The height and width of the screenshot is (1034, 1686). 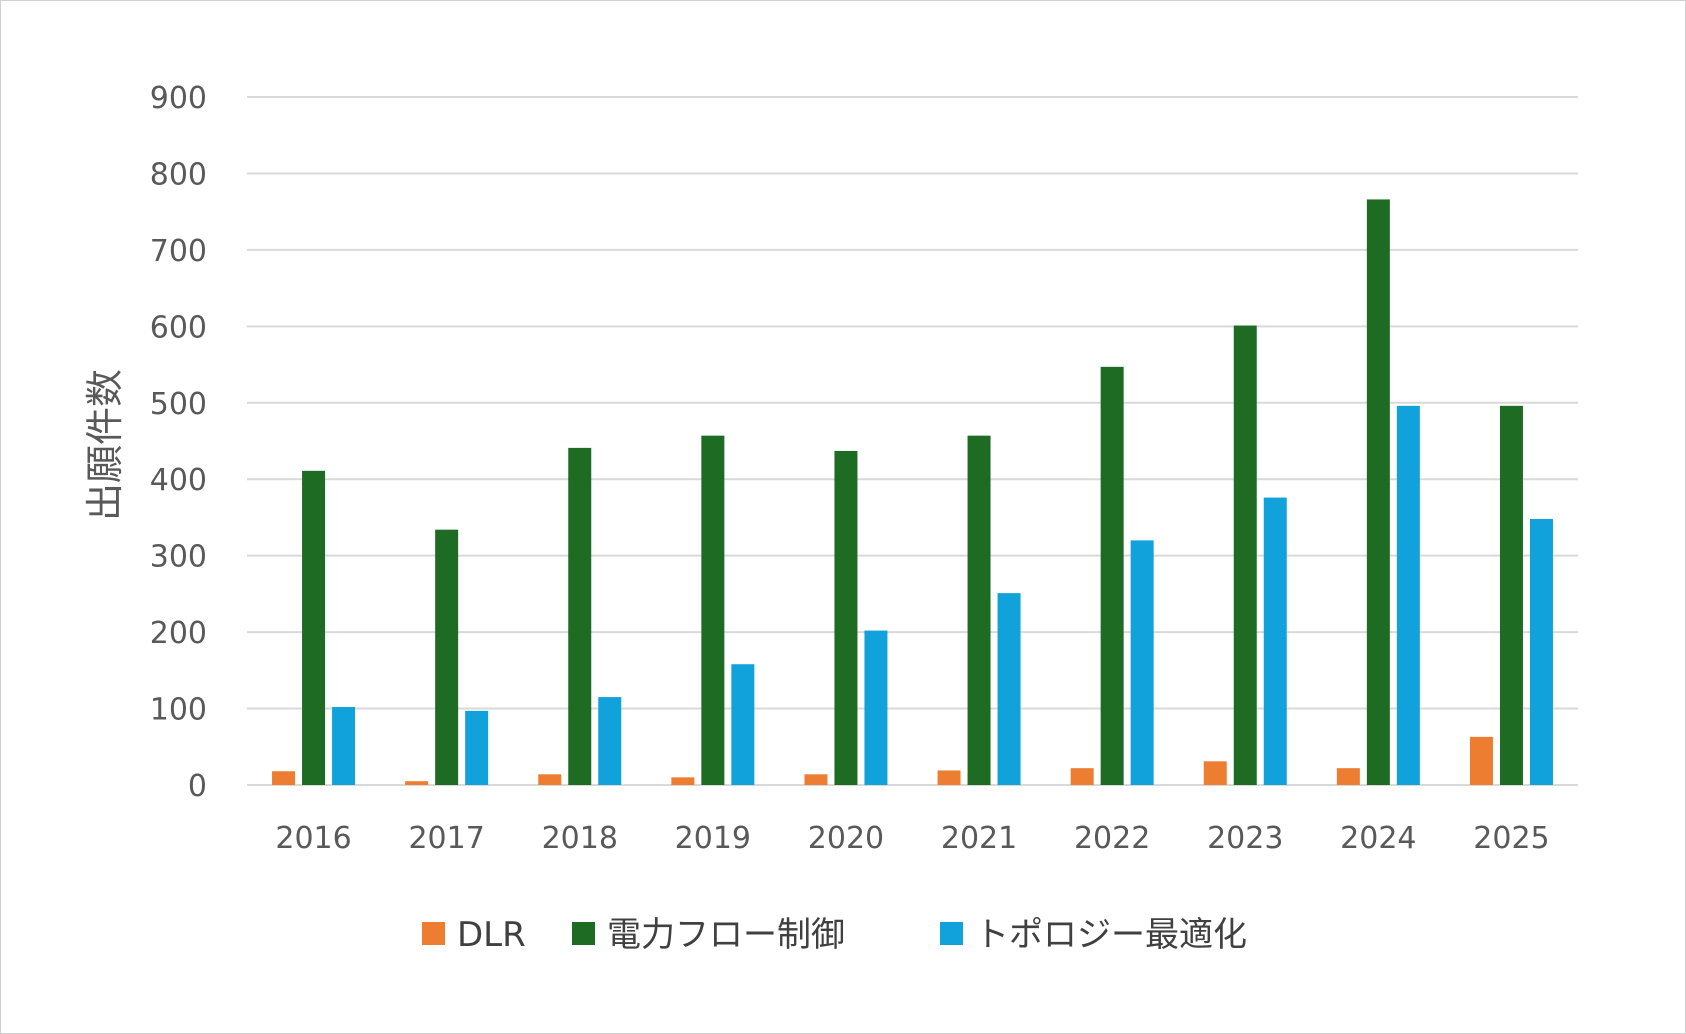 I want to click on y-tick-label: 0, so click(x=197, y=786).